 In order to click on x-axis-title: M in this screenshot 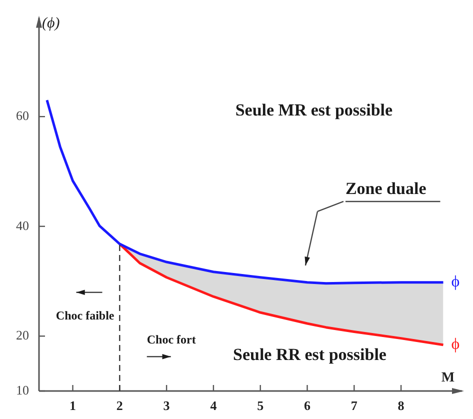, I will do `click(448, 378)`.